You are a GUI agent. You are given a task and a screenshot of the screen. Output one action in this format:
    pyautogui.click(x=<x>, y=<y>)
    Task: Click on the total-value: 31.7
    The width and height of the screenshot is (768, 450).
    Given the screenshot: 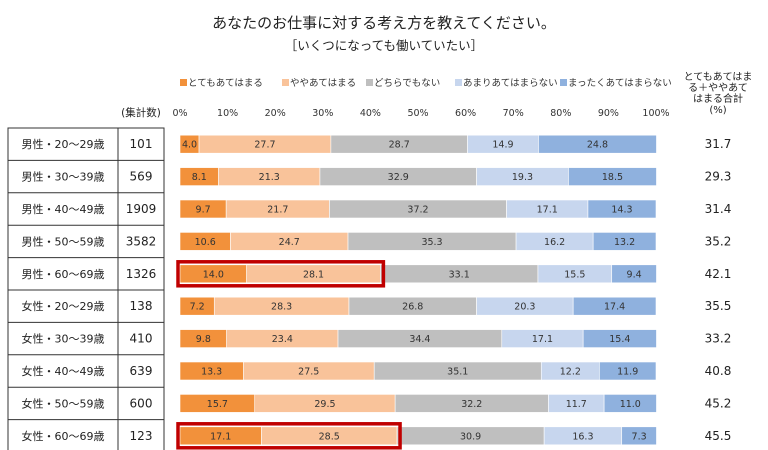 What is the action you would take?
    pyautogui.click(x=718, y=144)
    